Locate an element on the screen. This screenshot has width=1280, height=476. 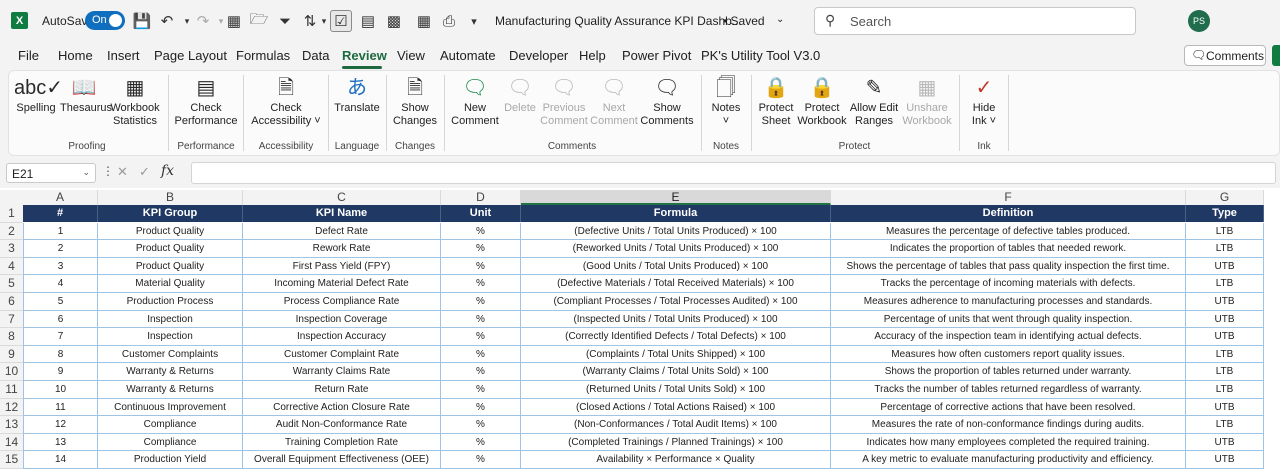
row-header-12: 12 is located at coordinates (11, 407).